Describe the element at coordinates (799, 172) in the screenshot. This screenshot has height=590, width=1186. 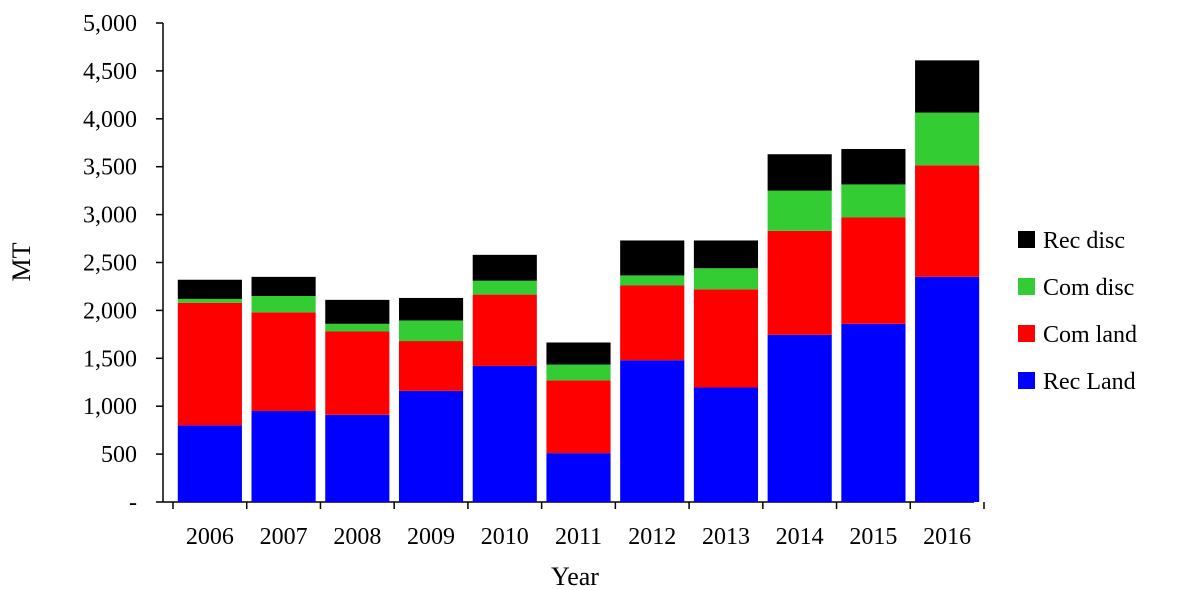
I see `bar-rec-disc-2014` at that location.